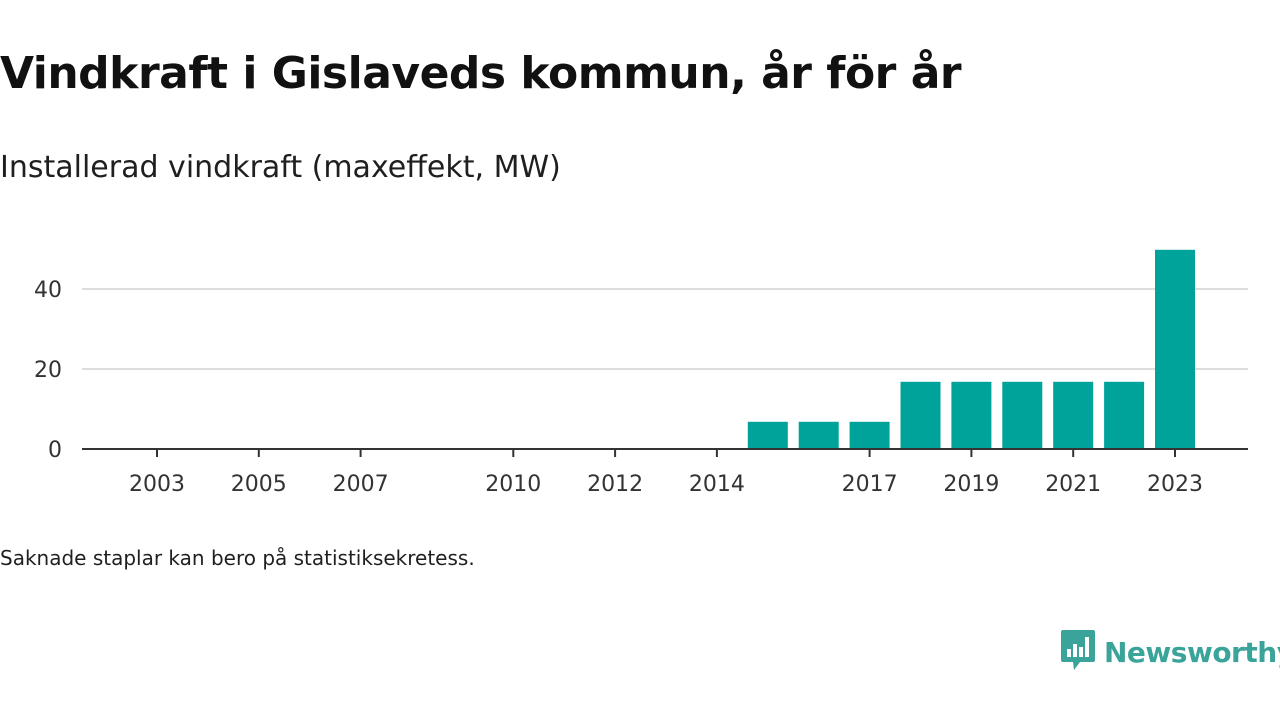  Describe the element at coordinates (481, 73) in the screenshot. I see `chart-title: Vindkraft i Gislaveds kommun, år för år` at that location.